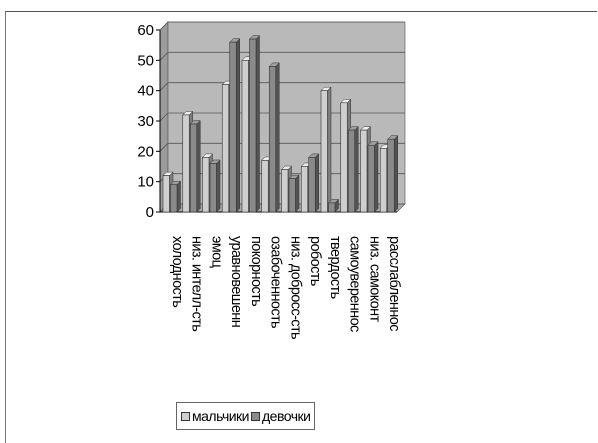 The height and width of the screenshot is (443, 598). I want to click on x-tick-label: низ. добросс-сть, so click(295, 287).